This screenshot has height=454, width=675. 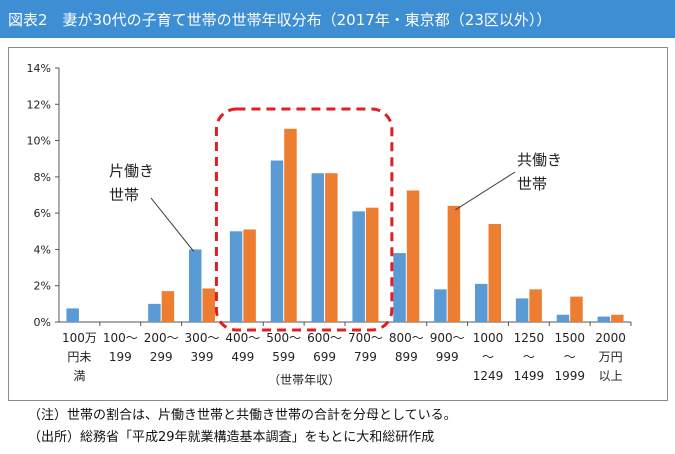 What do you see at coordinates (406, 357) in the screenshot?
I see `x-tick-label: 899` at bounding box center [406, 357].